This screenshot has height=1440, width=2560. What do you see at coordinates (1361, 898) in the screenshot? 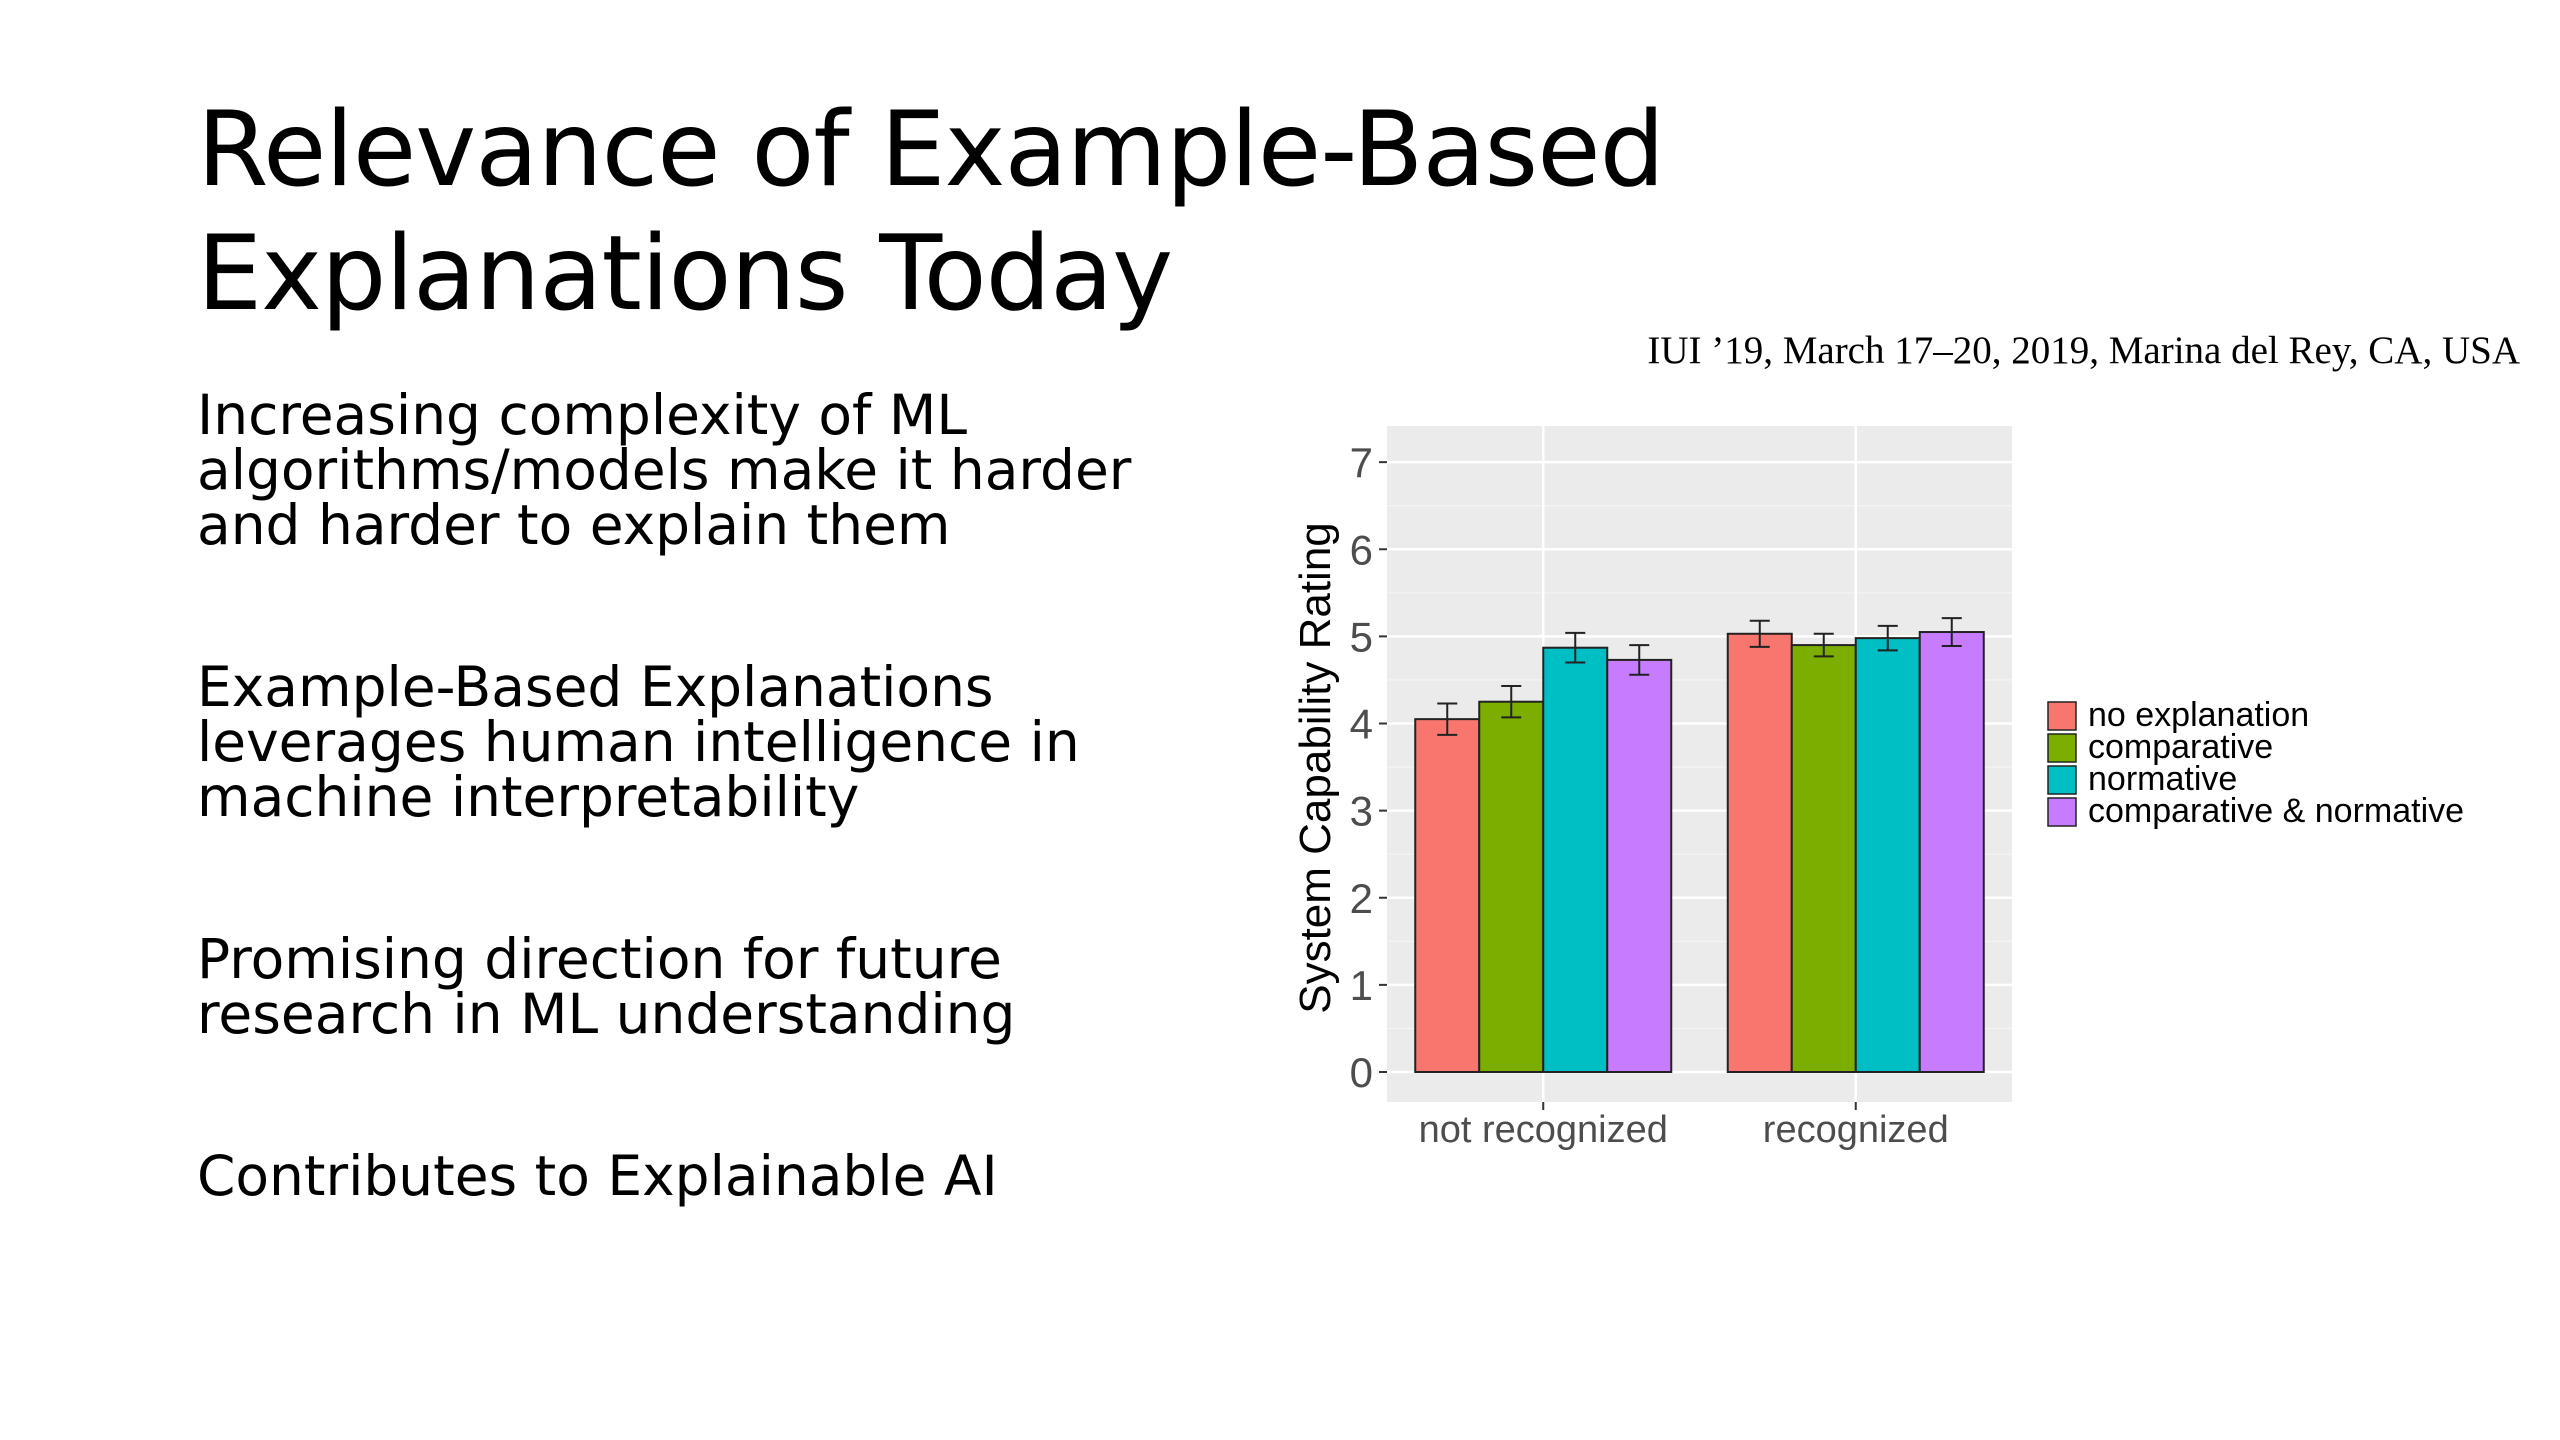
I see `y-tick-label: 2` at bounding box center [1361, 898].